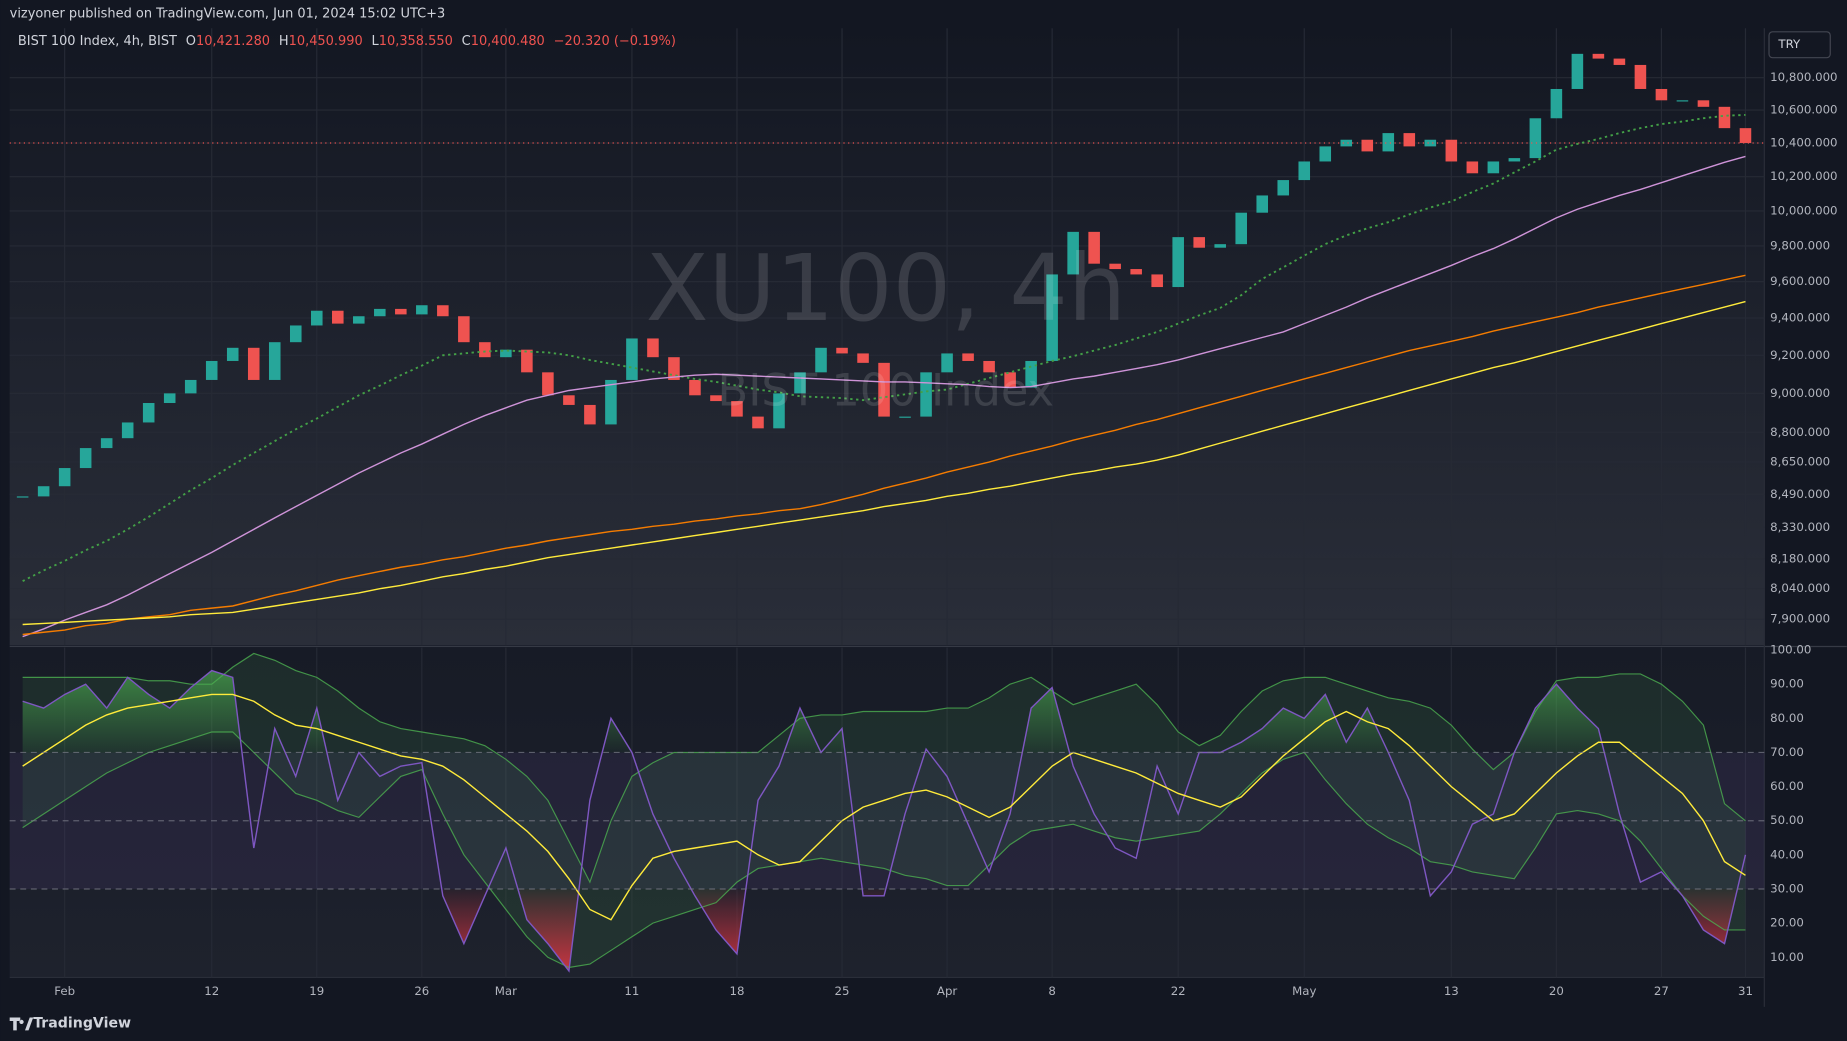 Image resolution: width=1847 pixels, height=1041 pixels. Describe the element at coordinates (1800, 281) in the screenshot. I see `y-tick-label: 9,600.000` at that location.